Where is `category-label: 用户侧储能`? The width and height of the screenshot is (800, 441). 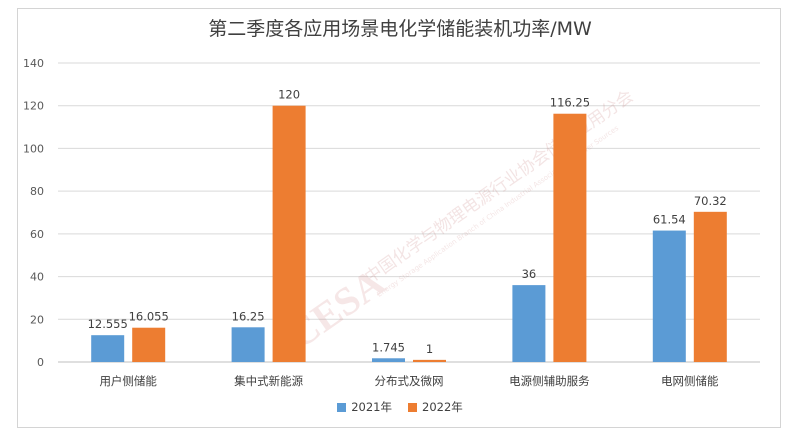 category-label: 用户侧储能 is located at coordinates (128, 381).